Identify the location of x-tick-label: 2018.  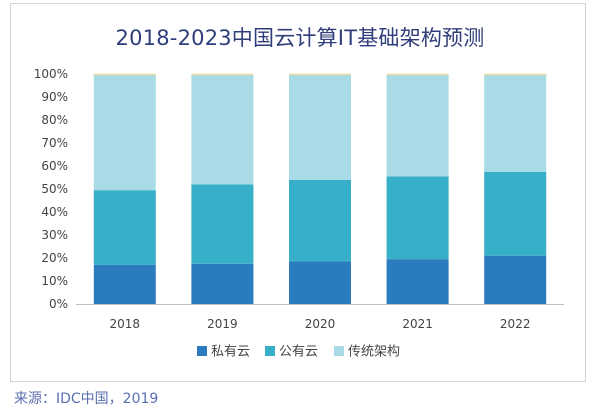
(125, 324).